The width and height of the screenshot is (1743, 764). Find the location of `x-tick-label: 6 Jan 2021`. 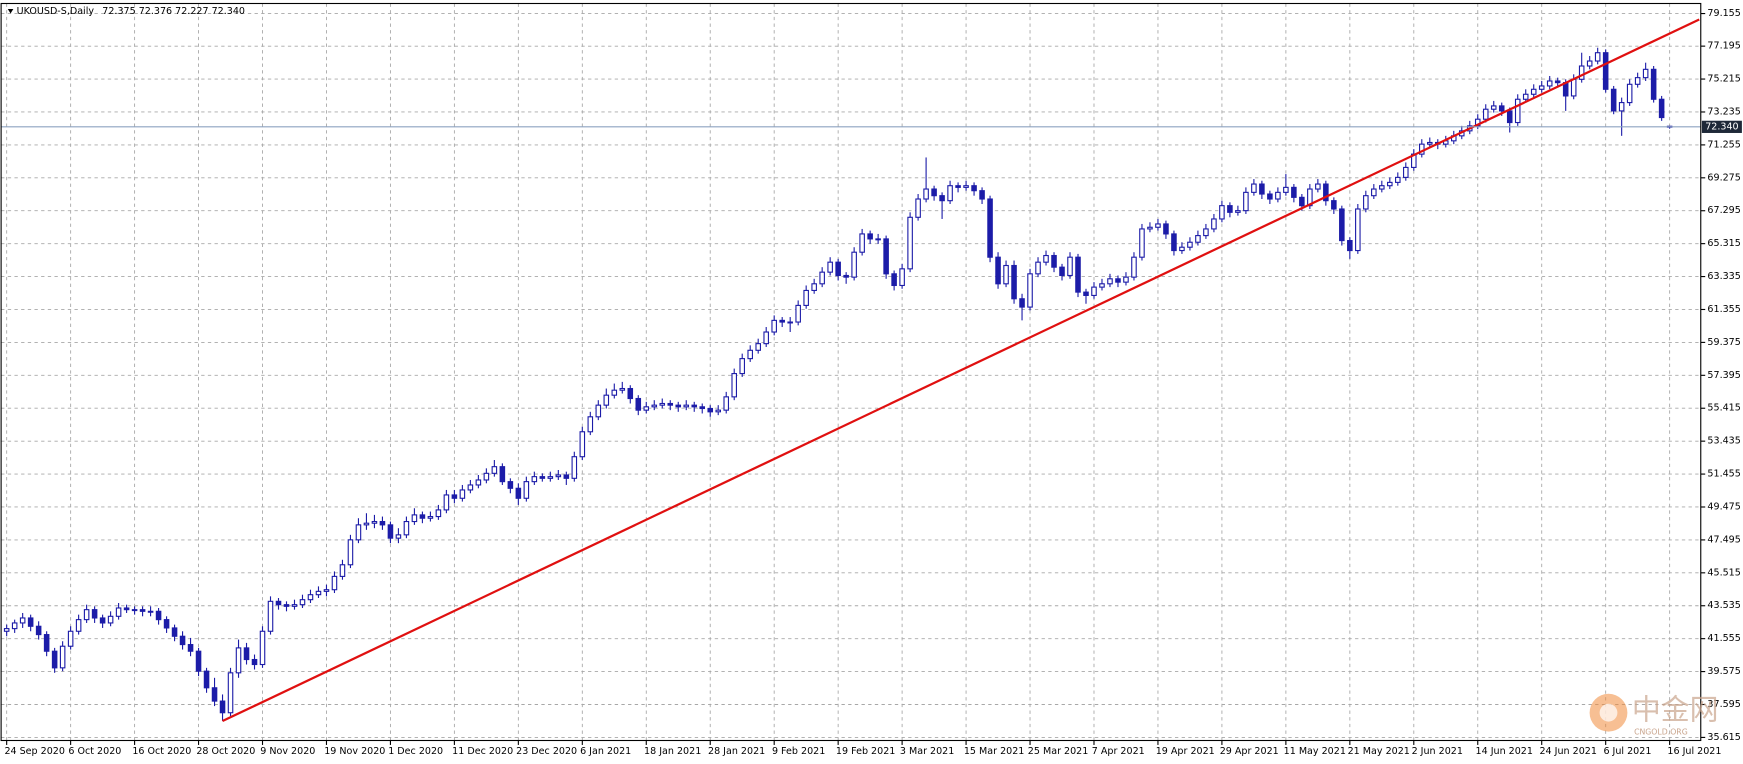

x-tick-label: 6 Jan 2021 is located at coordinates (605, 751).